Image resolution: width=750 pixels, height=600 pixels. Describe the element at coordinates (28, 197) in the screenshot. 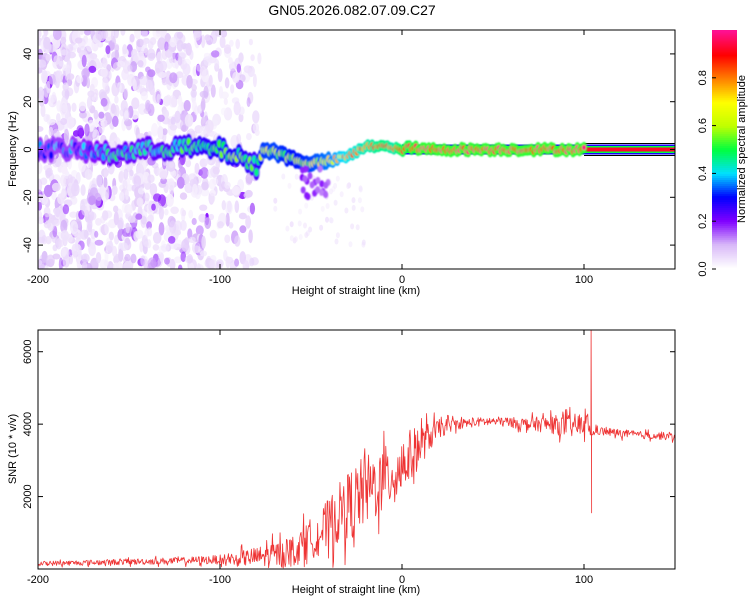

I see `y-tick-label: -20` at that location.